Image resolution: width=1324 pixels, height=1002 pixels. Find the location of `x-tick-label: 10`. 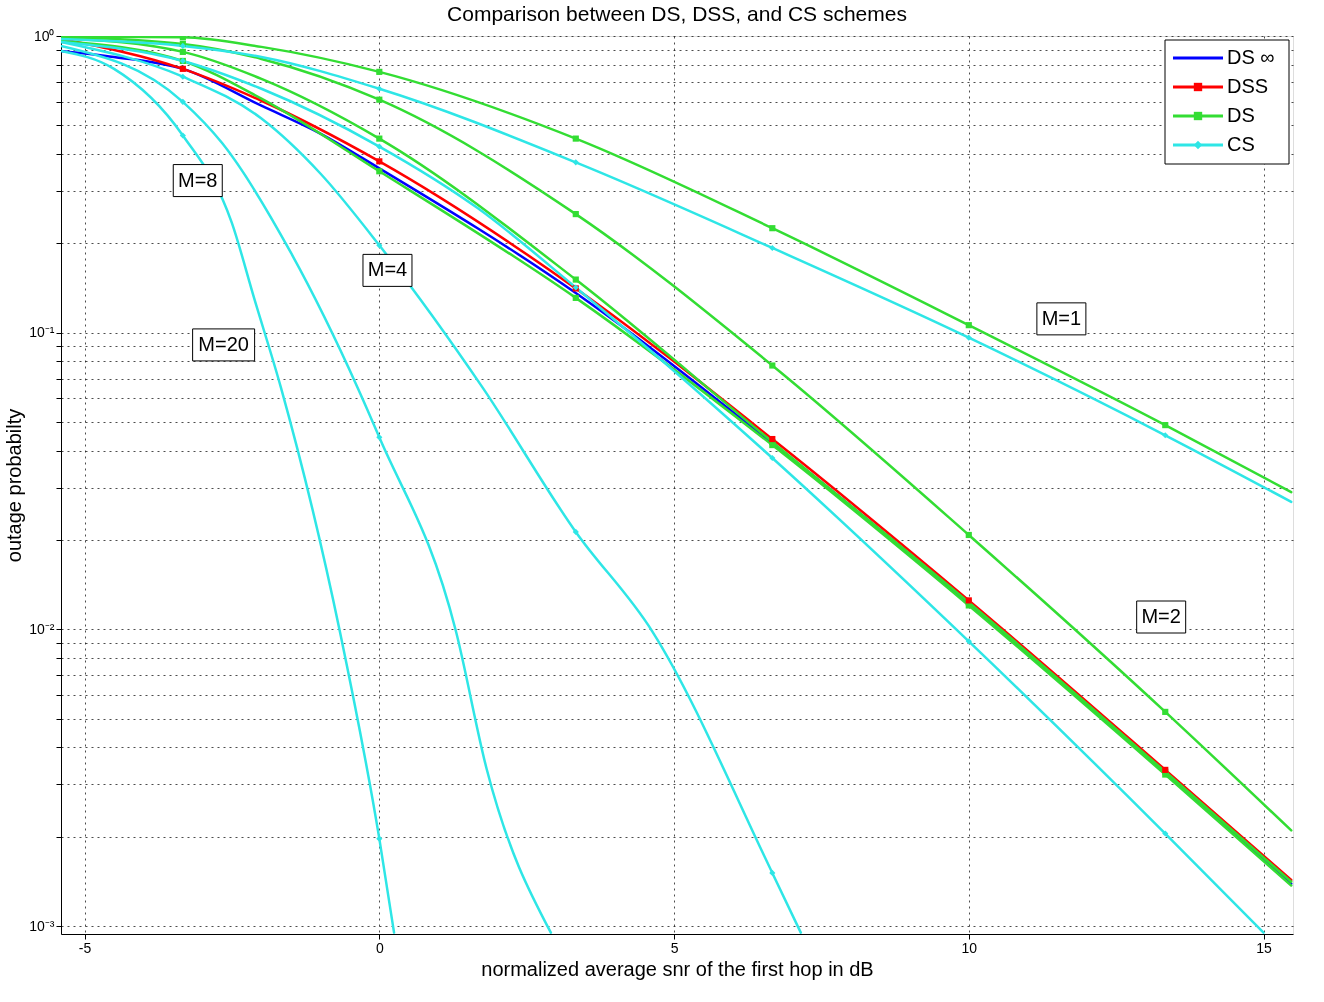

x-tick-label: 10 is located at coordinates (969, 947).